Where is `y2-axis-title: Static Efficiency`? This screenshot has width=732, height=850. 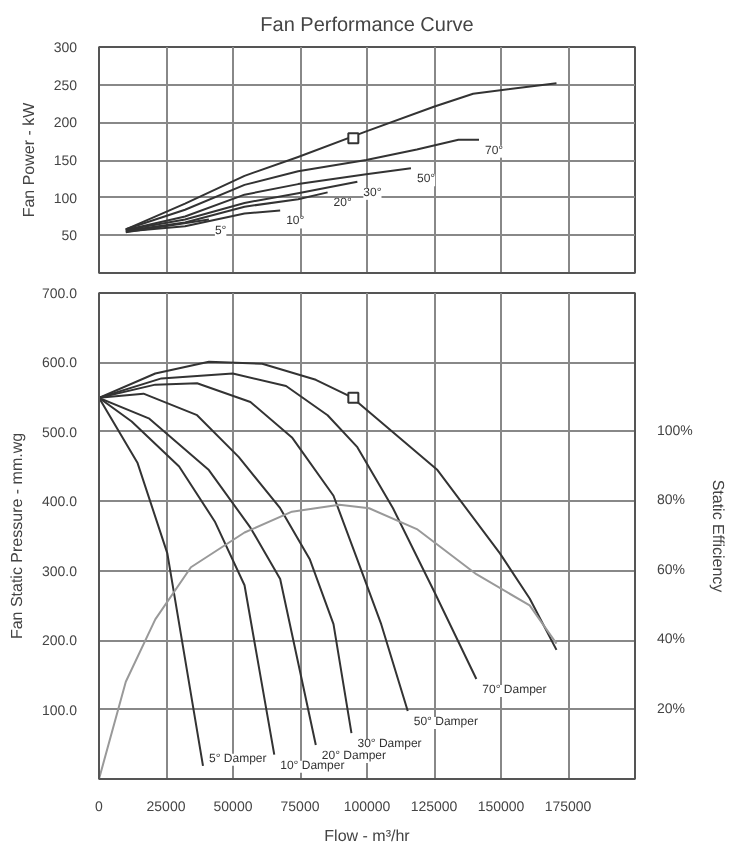 y2-axis-title: Static Efficiency is located at coordinates (717, 536).